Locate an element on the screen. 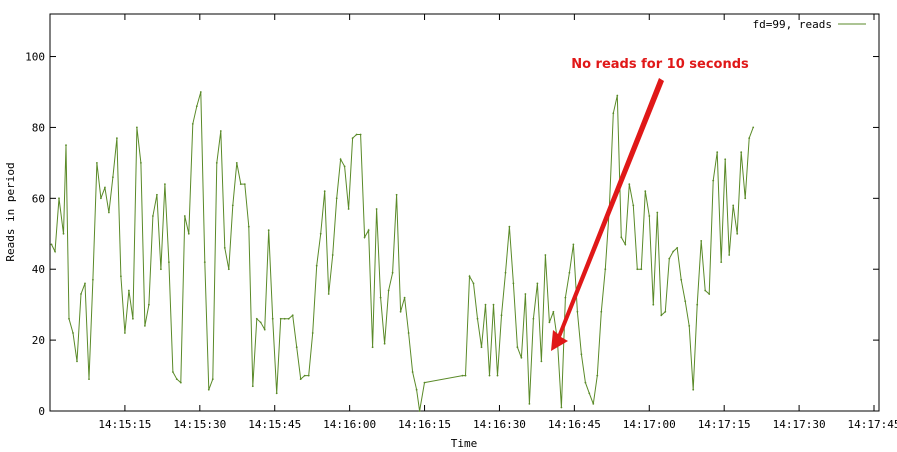  x-tick-label: 14:17:45 is located at coordinates (872, 424).